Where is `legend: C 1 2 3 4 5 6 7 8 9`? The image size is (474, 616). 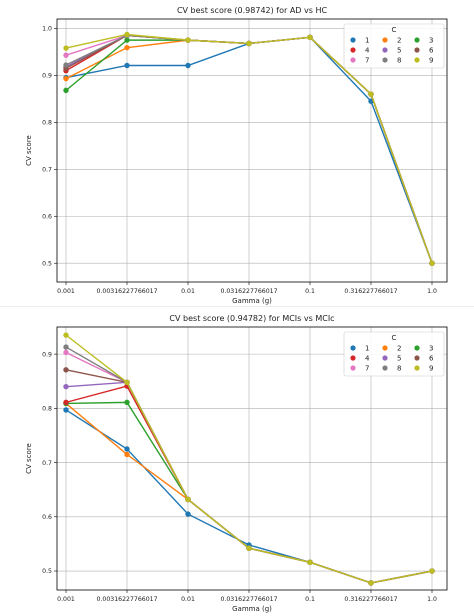 legend: C 1 2 3 4 5 6 7 8 9 is located at coordinates (394, 46).